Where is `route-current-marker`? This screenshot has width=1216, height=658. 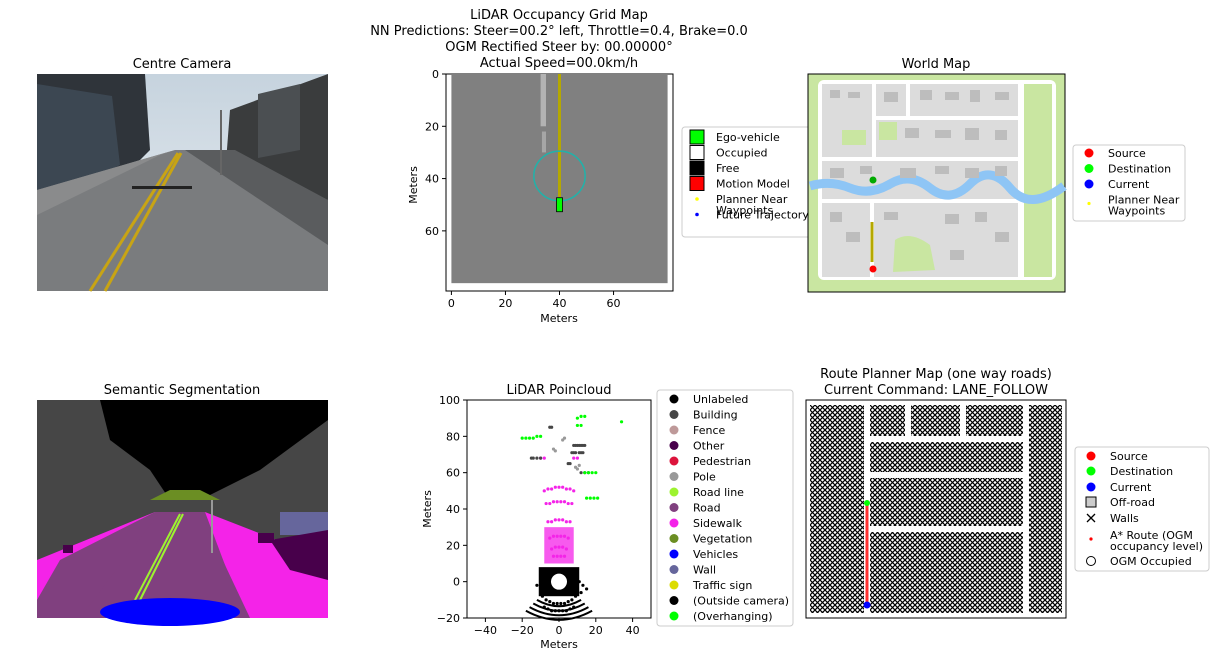 route-current-marker is located at coordinates (867, 605).